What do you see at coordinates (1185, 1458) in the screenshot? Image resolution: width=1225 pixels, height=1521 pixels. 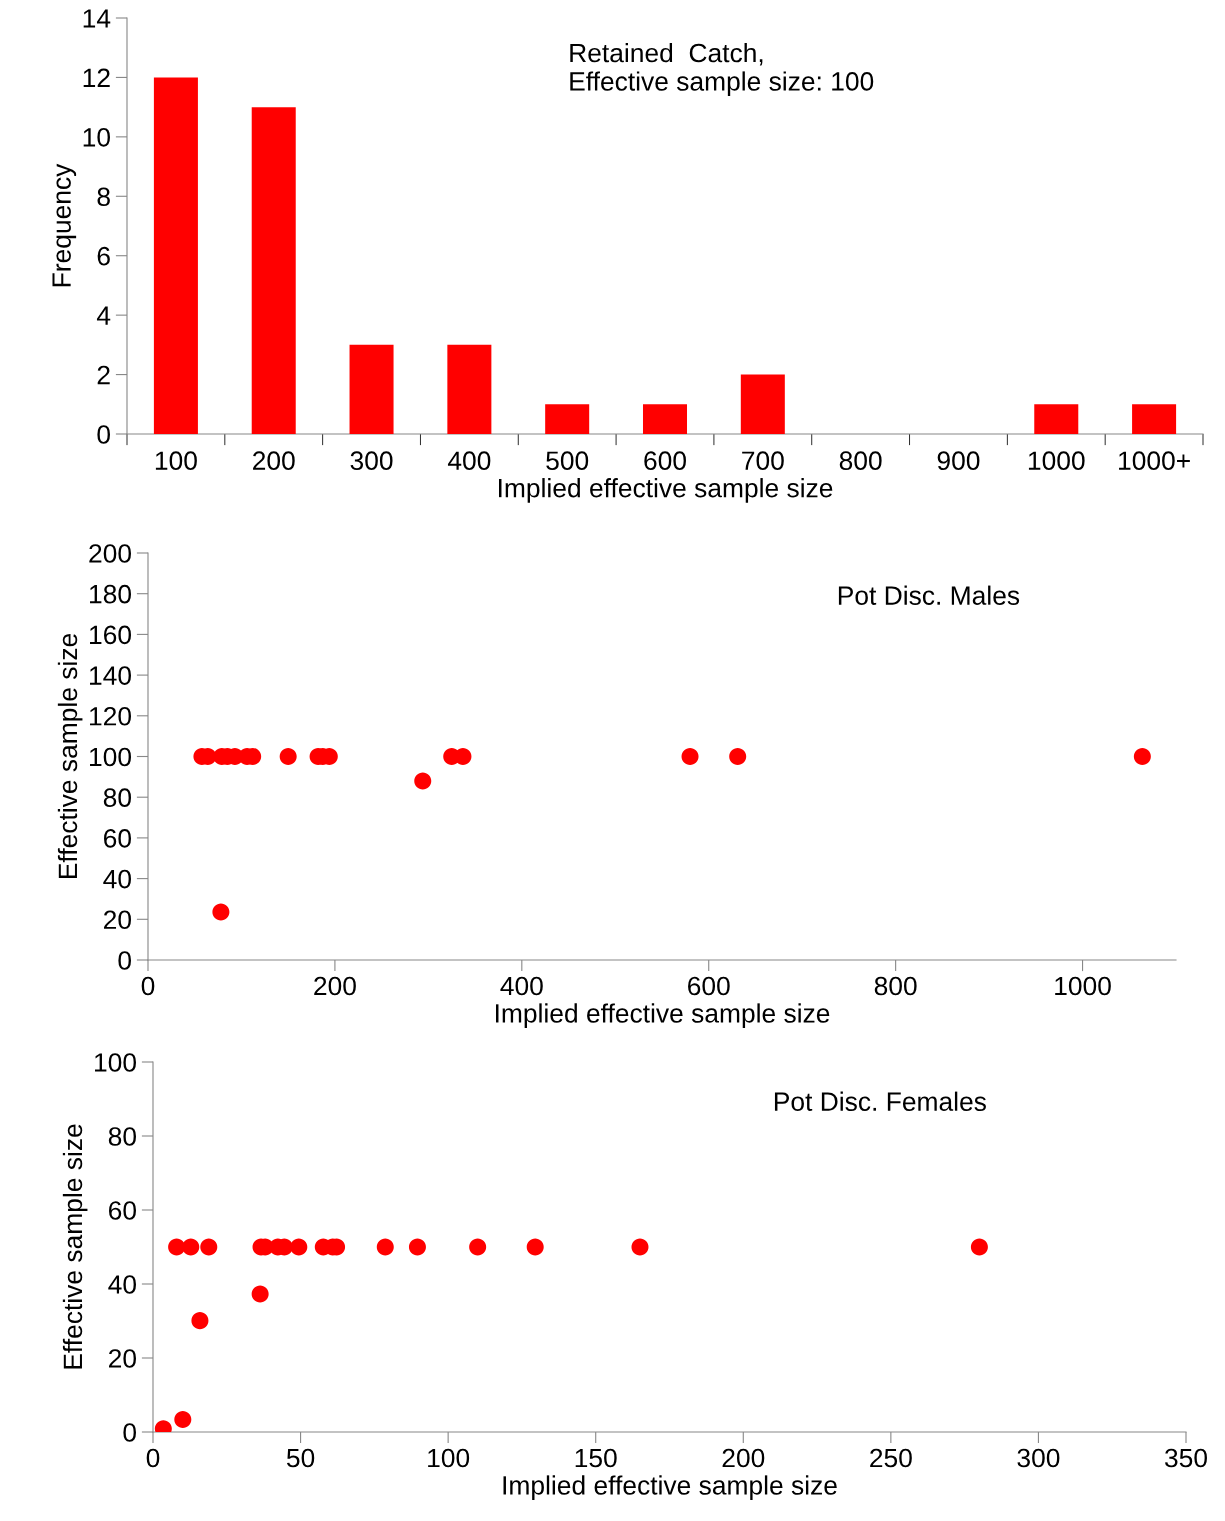 I see `x-tick-label: 350` at bounding box center [1185, 1458].